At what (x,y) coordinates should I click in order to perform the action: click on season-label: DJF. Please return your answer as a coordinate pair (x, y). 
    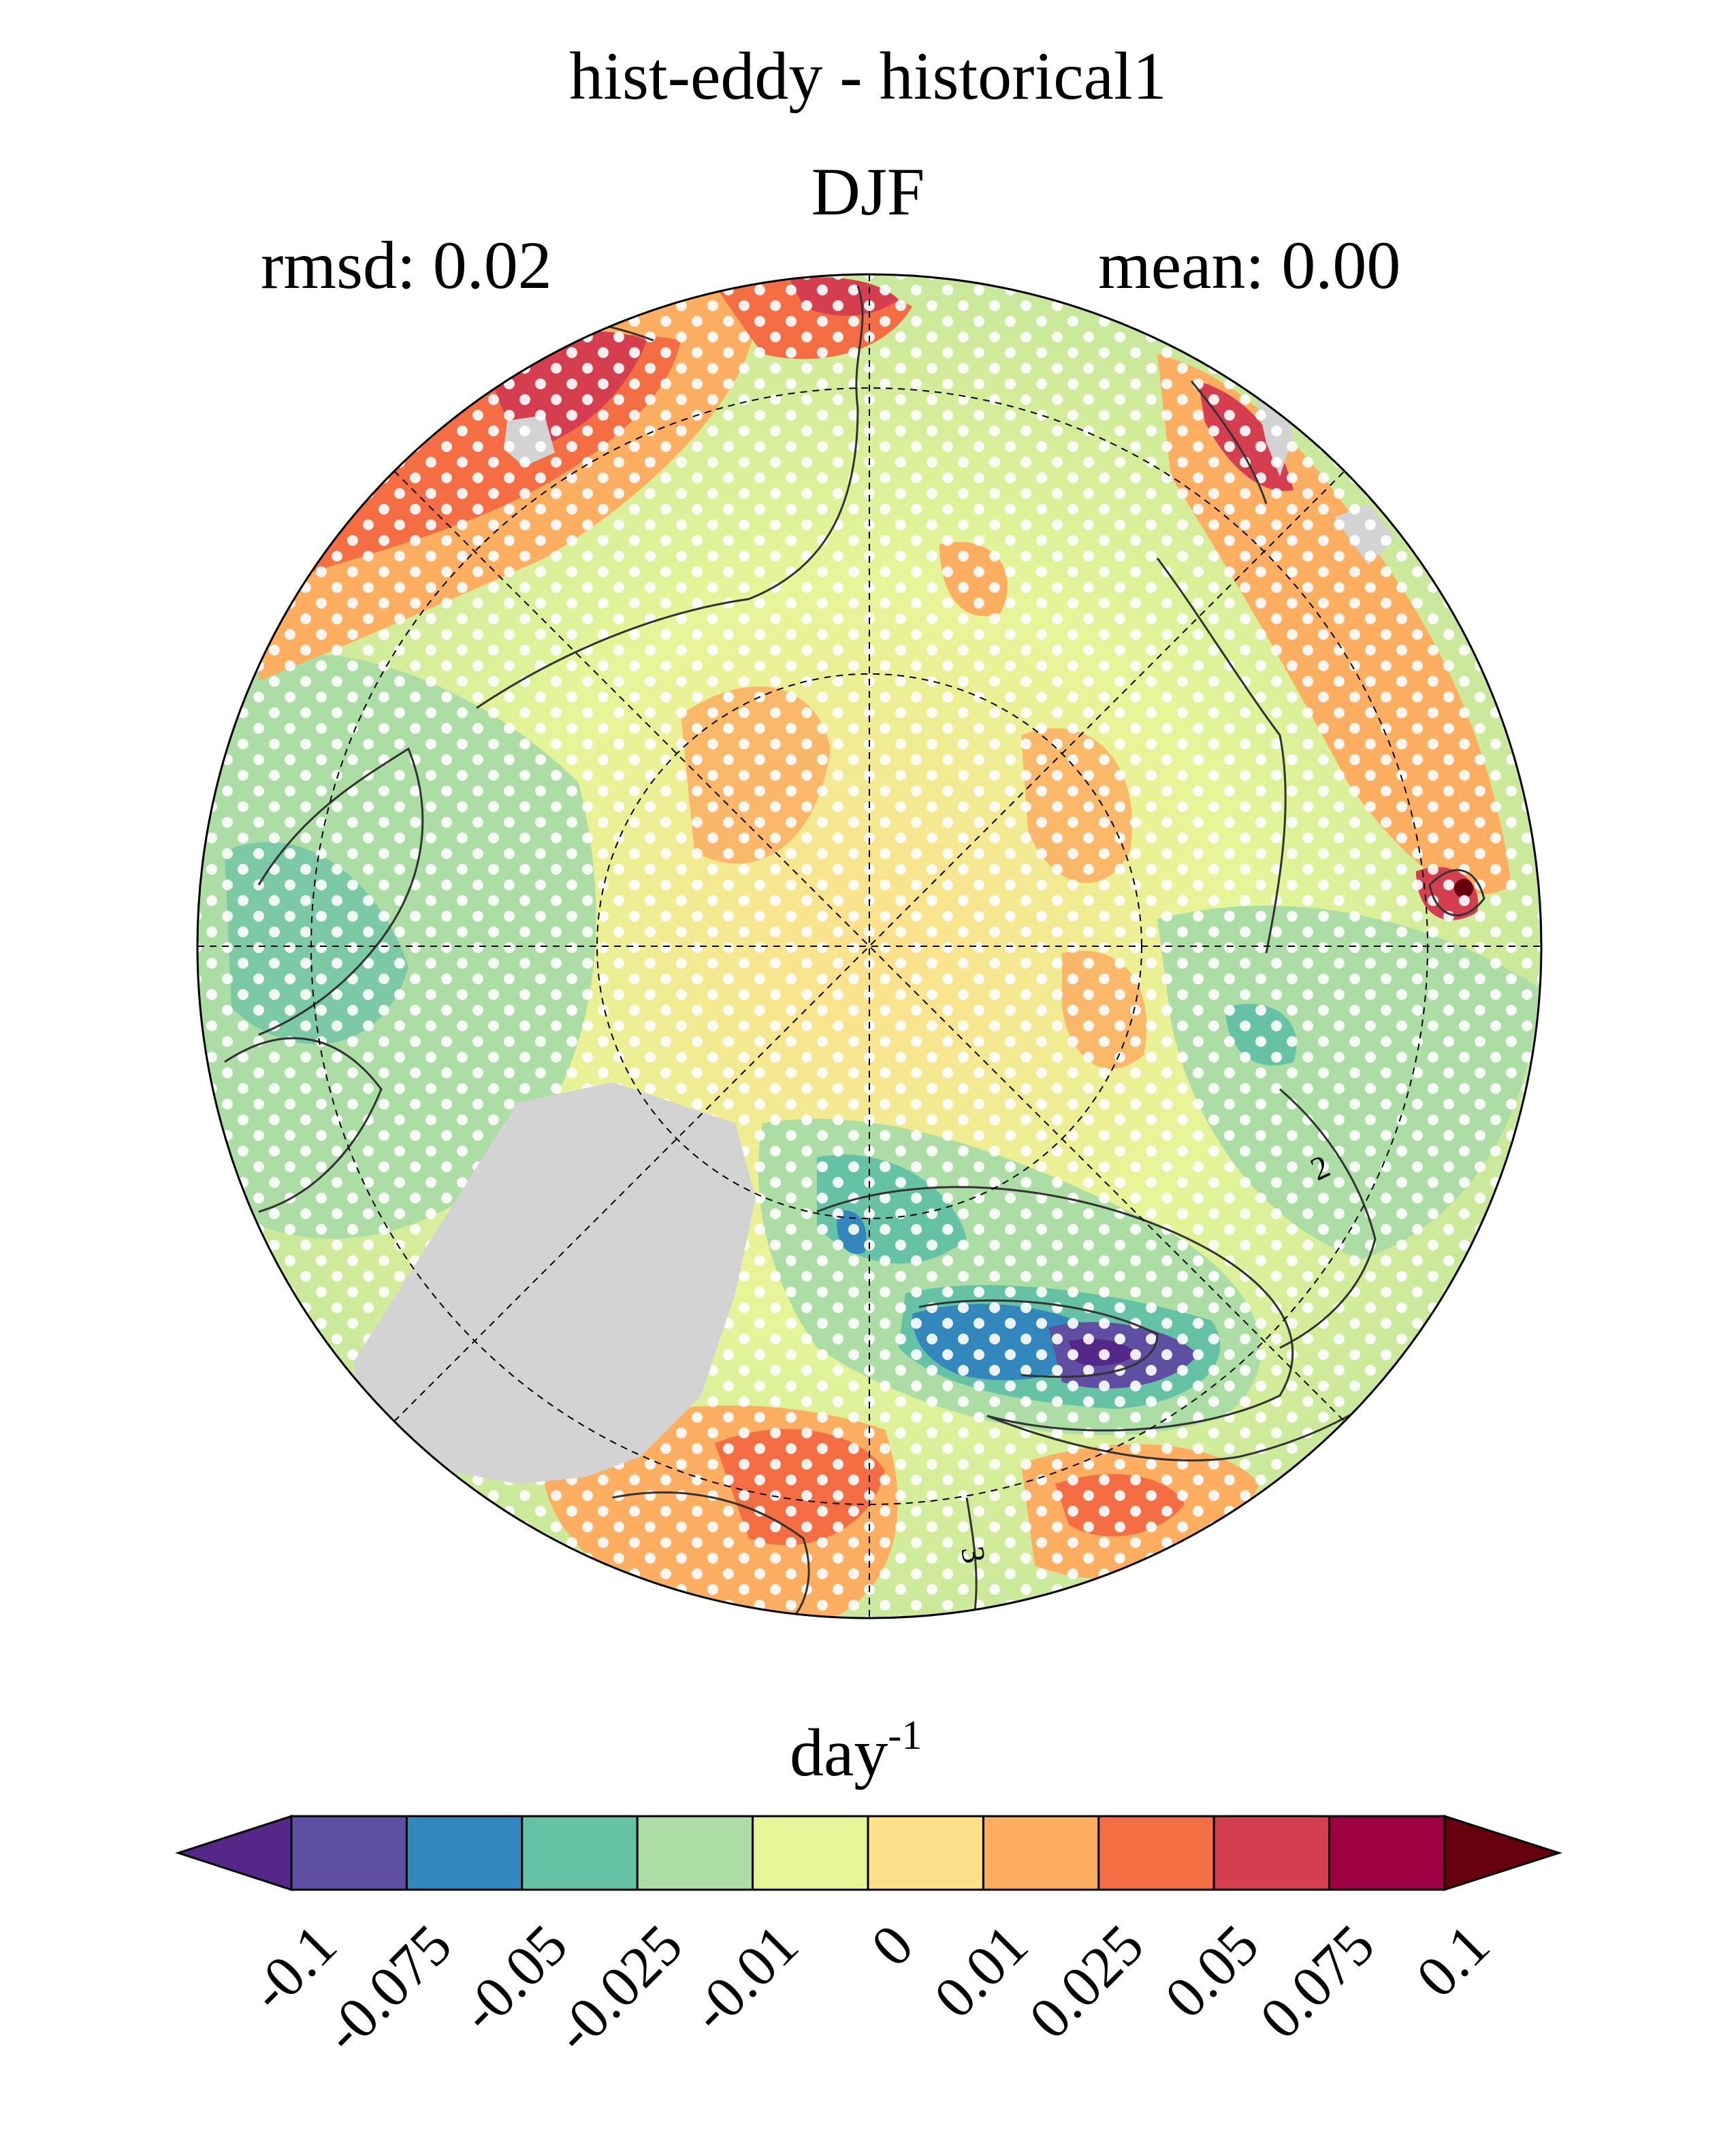
    Looking at the image, I should click on (868, 191).